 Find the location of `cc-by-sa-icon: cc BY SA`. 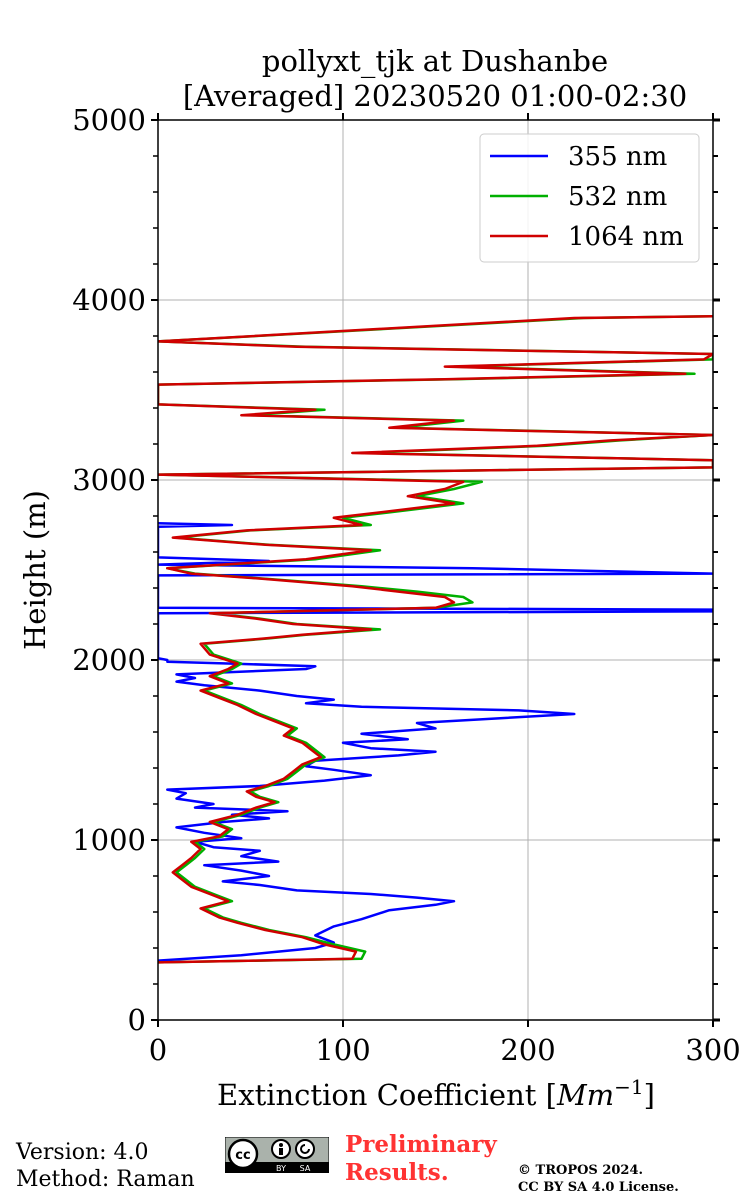

cc-by-sa-icon: cc BY SA is located at coordinates (277, 1155).